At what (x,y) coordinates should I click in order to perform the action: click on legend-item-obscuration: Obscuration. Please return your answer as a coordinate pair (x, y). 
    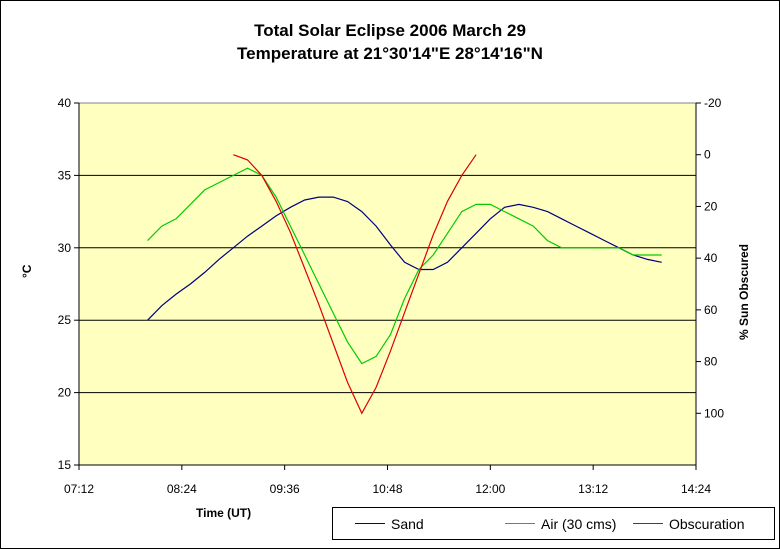
    Looking at the image, I should click on (688, 523).